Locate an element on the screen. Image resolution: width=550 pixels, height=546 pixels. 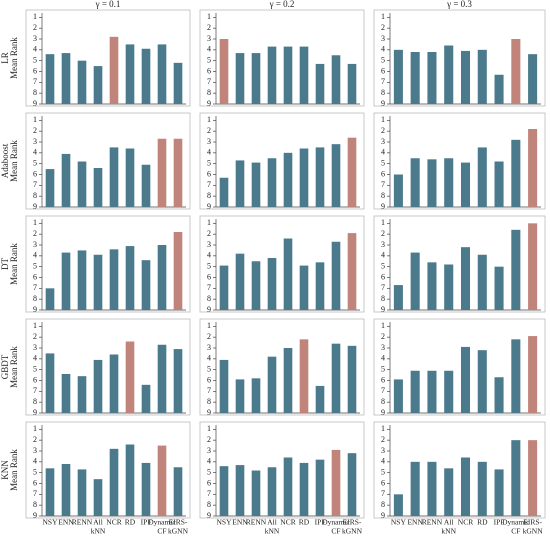
x-tick-label: Dynamic is located at coordinates (336, 522).